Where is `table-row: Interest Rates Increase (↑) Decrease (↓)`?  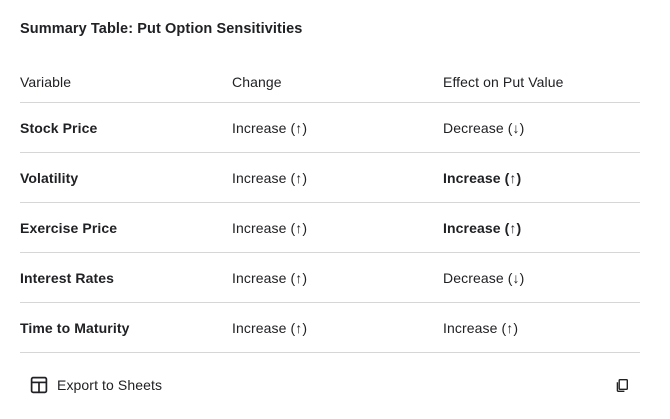
table-row: Interest Rates Increase (↑) Decrease (↓) is located at coordinates (330, 278).